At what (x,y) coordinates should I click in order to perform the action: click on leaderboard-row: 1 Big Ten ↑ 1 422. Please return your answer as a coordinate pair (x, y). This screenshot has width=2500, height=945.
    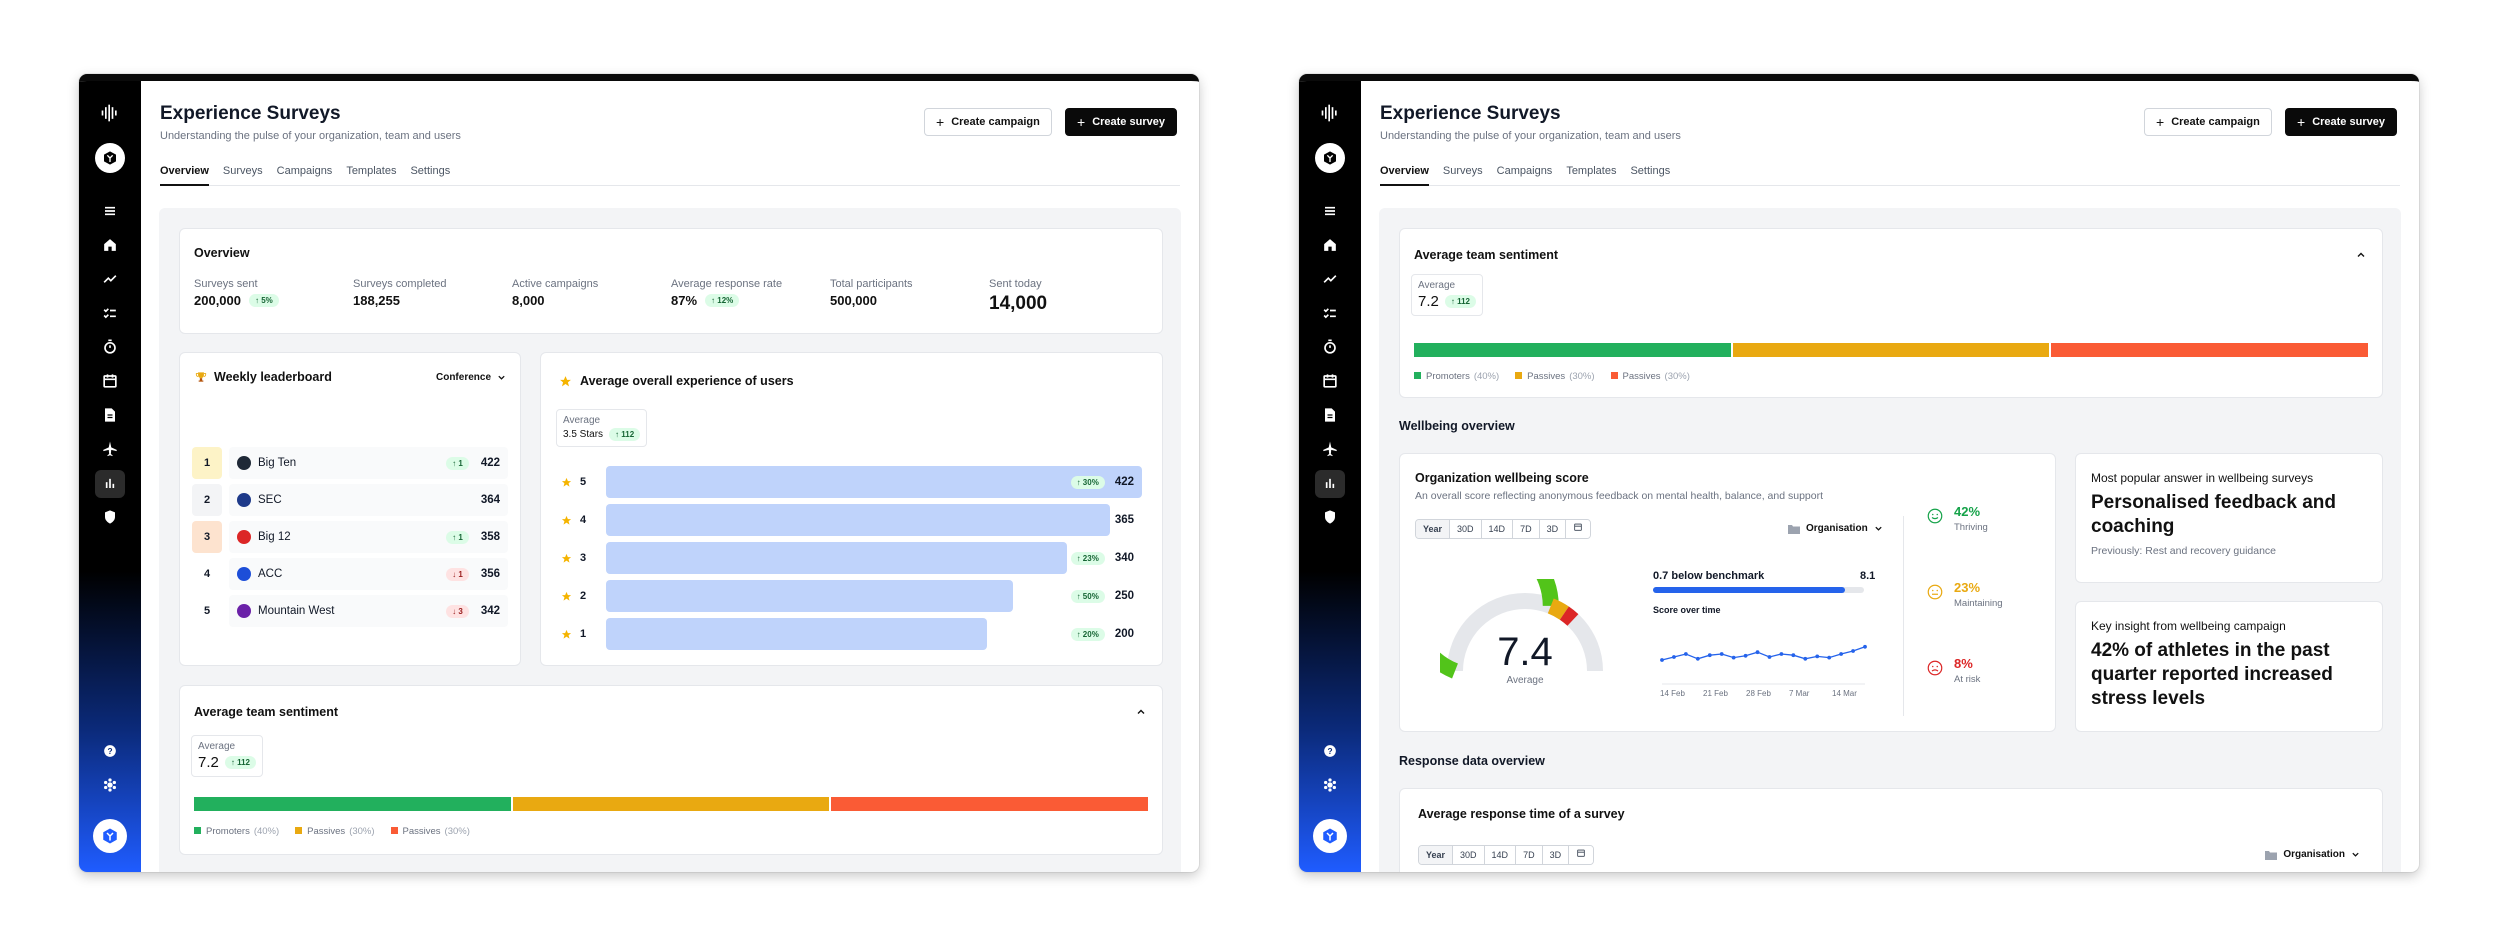
    Looking at the image, I should click on (350, 463).